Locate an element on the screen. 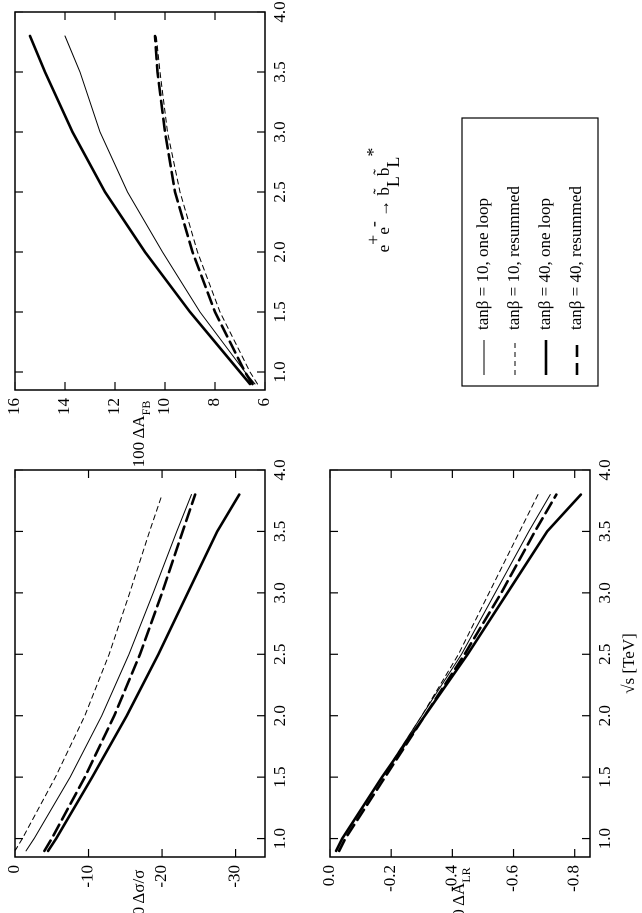 This screenshot has height=913, width=642. y-tick-label: -0.8 is located at coordinates (573, 878).